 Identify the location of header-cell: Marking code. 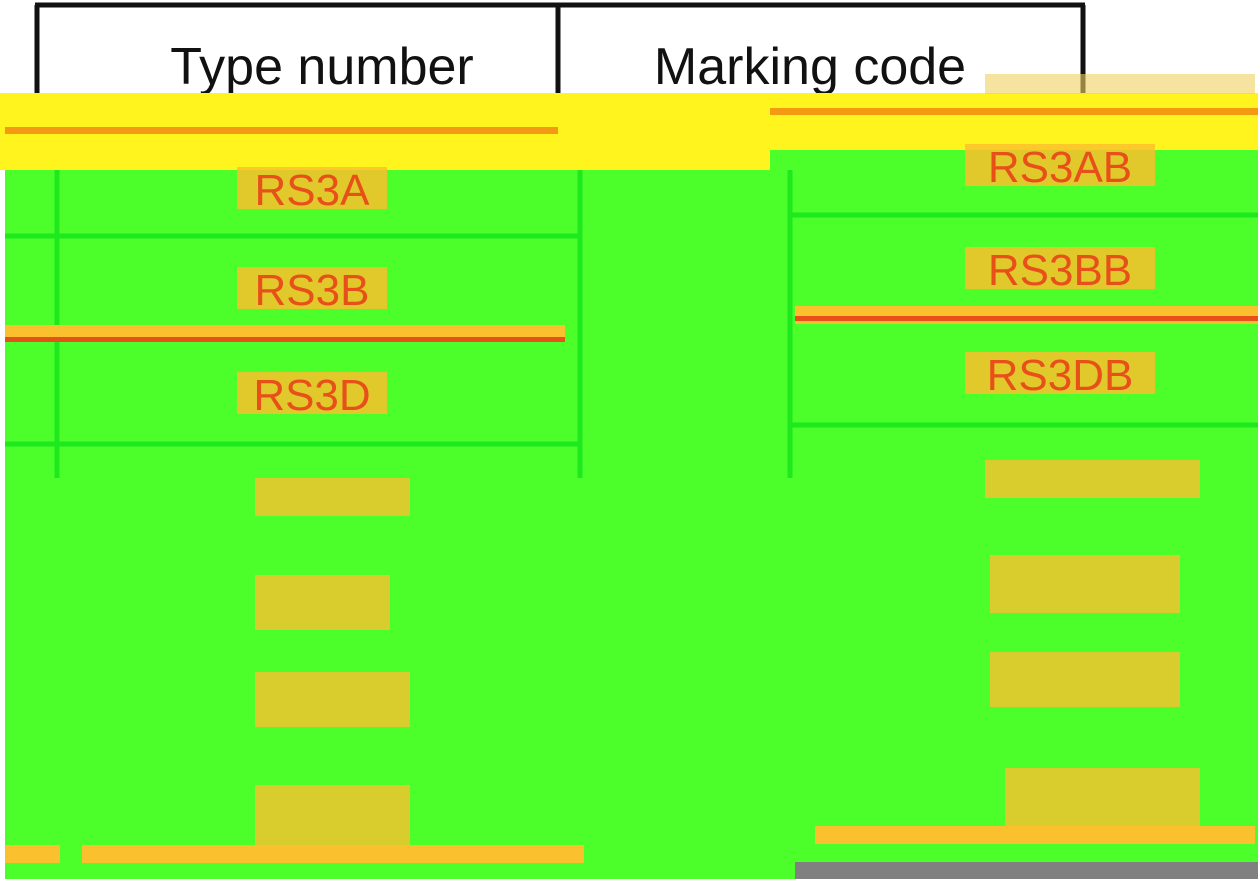
(810, 67).